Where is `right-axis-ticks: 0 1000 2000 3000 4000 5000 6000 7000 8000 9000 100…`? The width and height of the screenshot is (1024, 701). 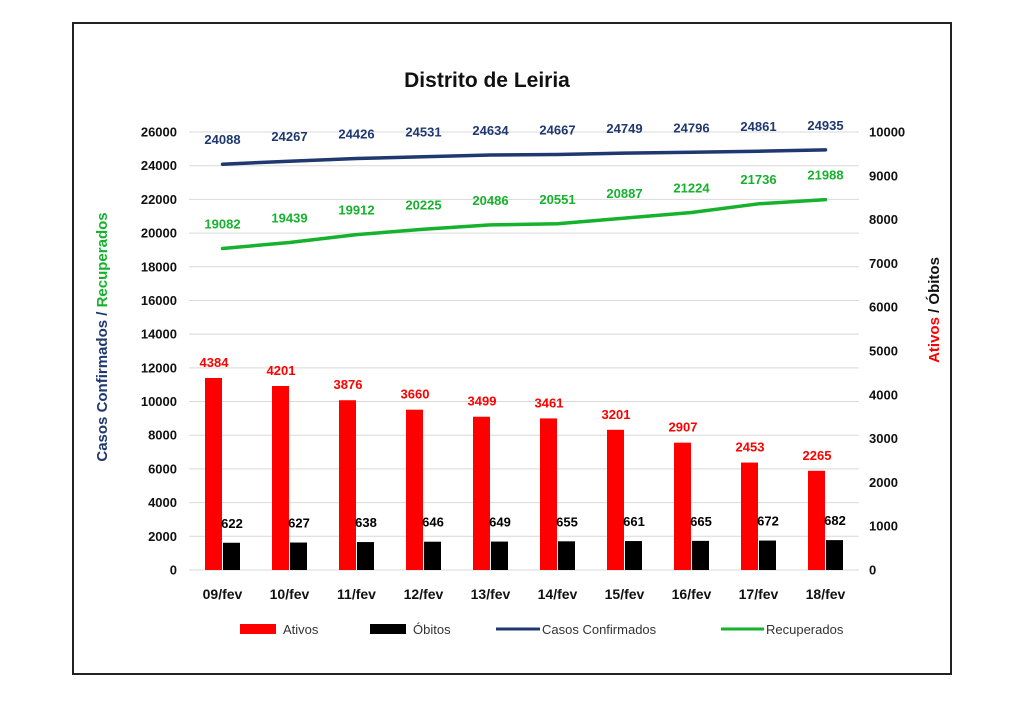
right-axis-ticks: 0 1000 2000 3000 4000 5000 6000 7000 8000 9000 100… is located at coordinates (887, 351).